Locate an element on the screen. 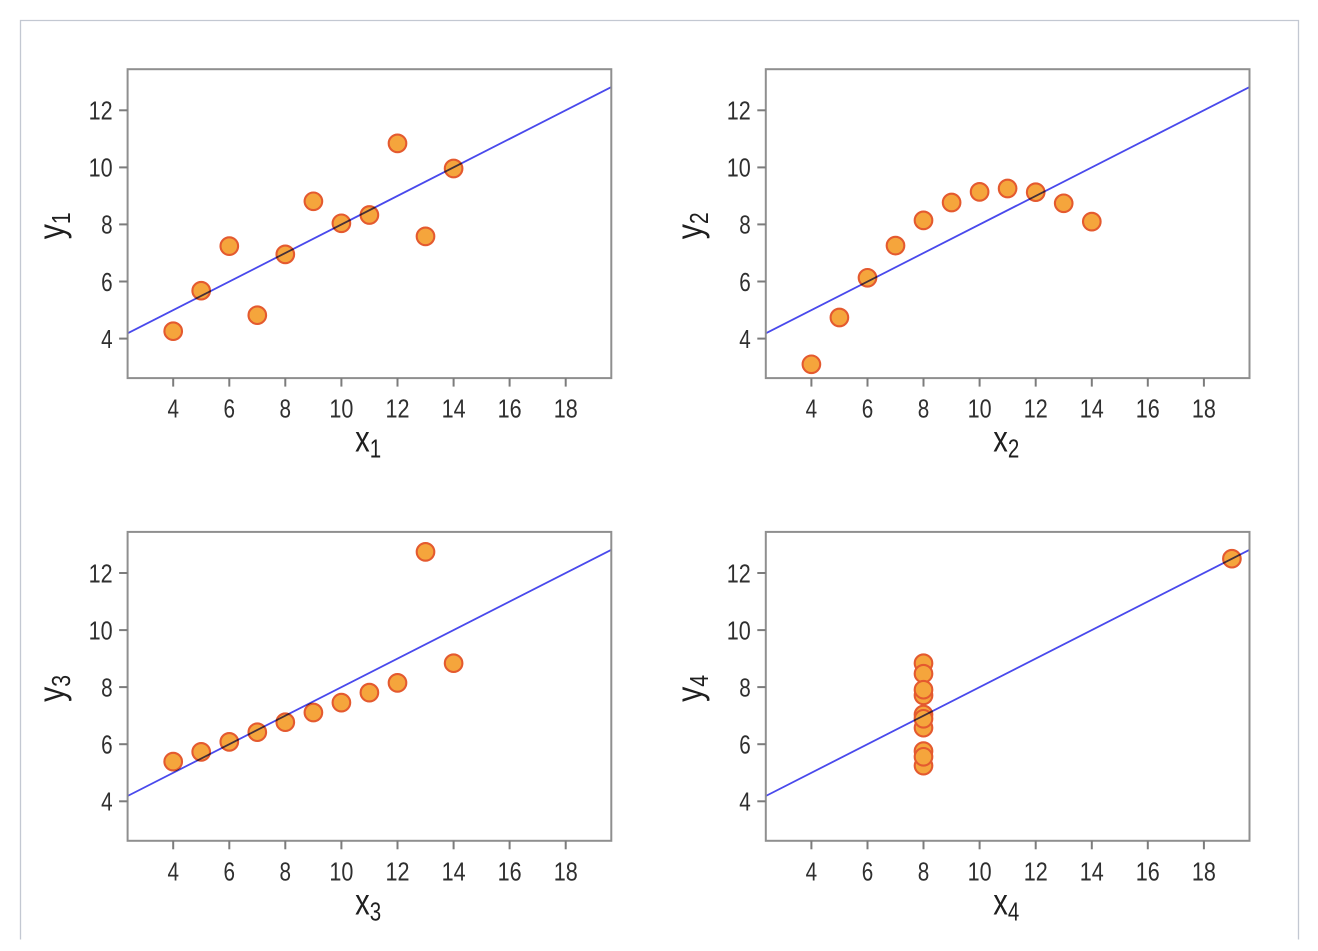 The image size is (1318, 951). svg-text: x1 is located at coordinates (368, 441).